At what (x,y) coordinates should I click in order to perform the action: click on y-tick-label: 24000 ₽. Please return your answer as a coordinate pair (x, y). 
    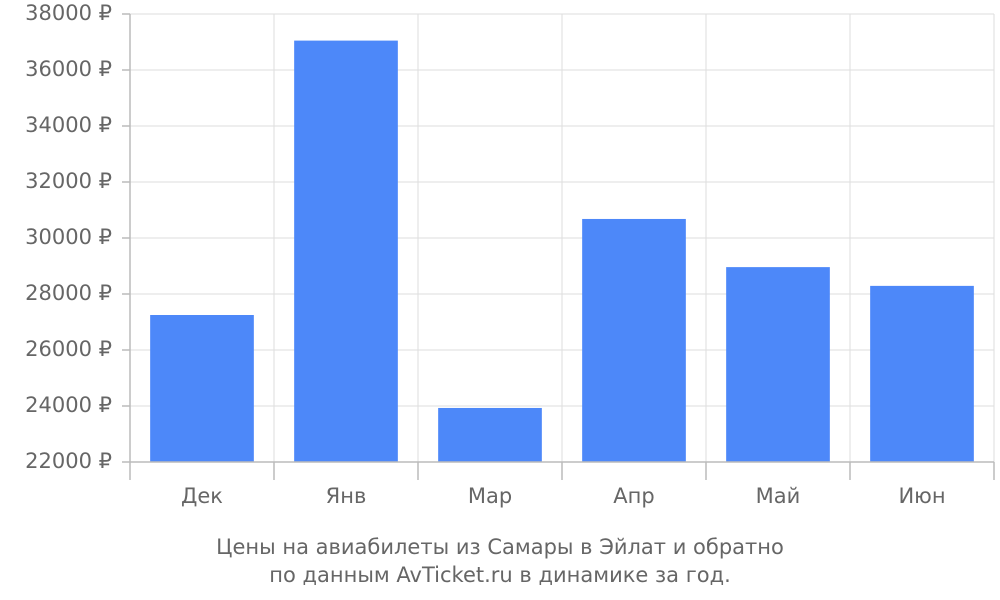
    Looking at the image, I should click on (68, 405).